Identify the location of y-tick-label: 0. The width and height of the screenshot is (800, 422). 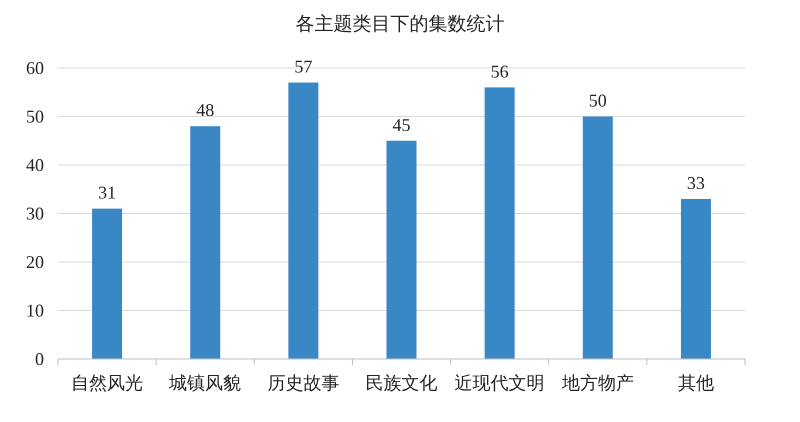
(39, 359).